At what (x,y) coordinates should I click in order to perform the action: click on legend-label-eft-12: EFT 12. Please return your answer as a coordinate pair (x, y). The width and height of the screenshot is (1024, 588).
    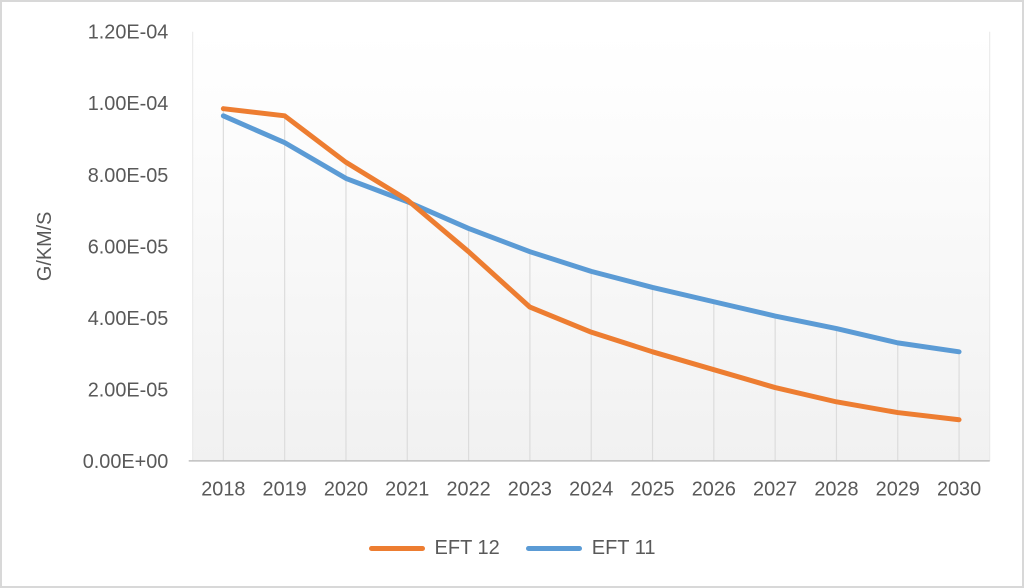
    Looking at the image, I should click on (467, 548).